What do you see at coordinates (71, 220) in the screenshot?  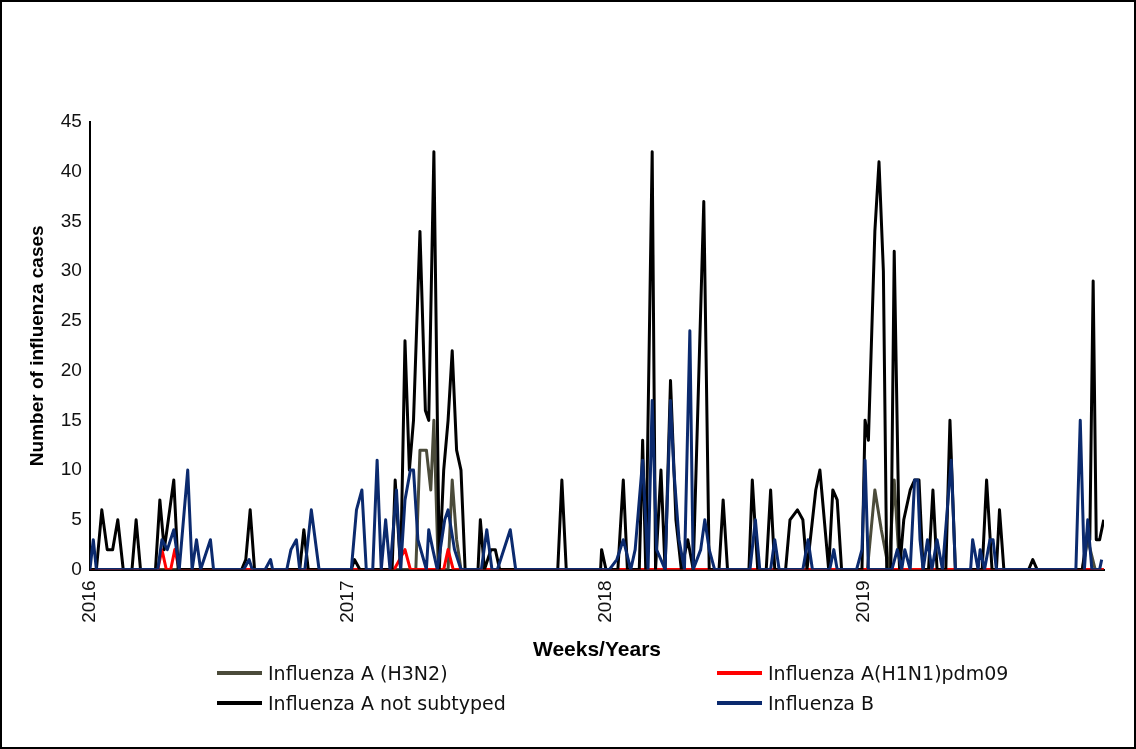 I see `y-tick-label: 35` at bounding box center [71, 220].